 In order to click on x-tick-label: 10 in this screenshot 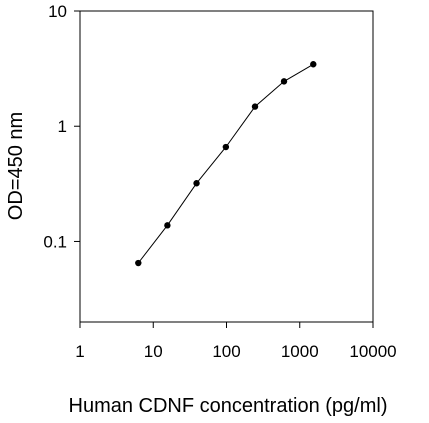, I will do `click(153, 351)`.